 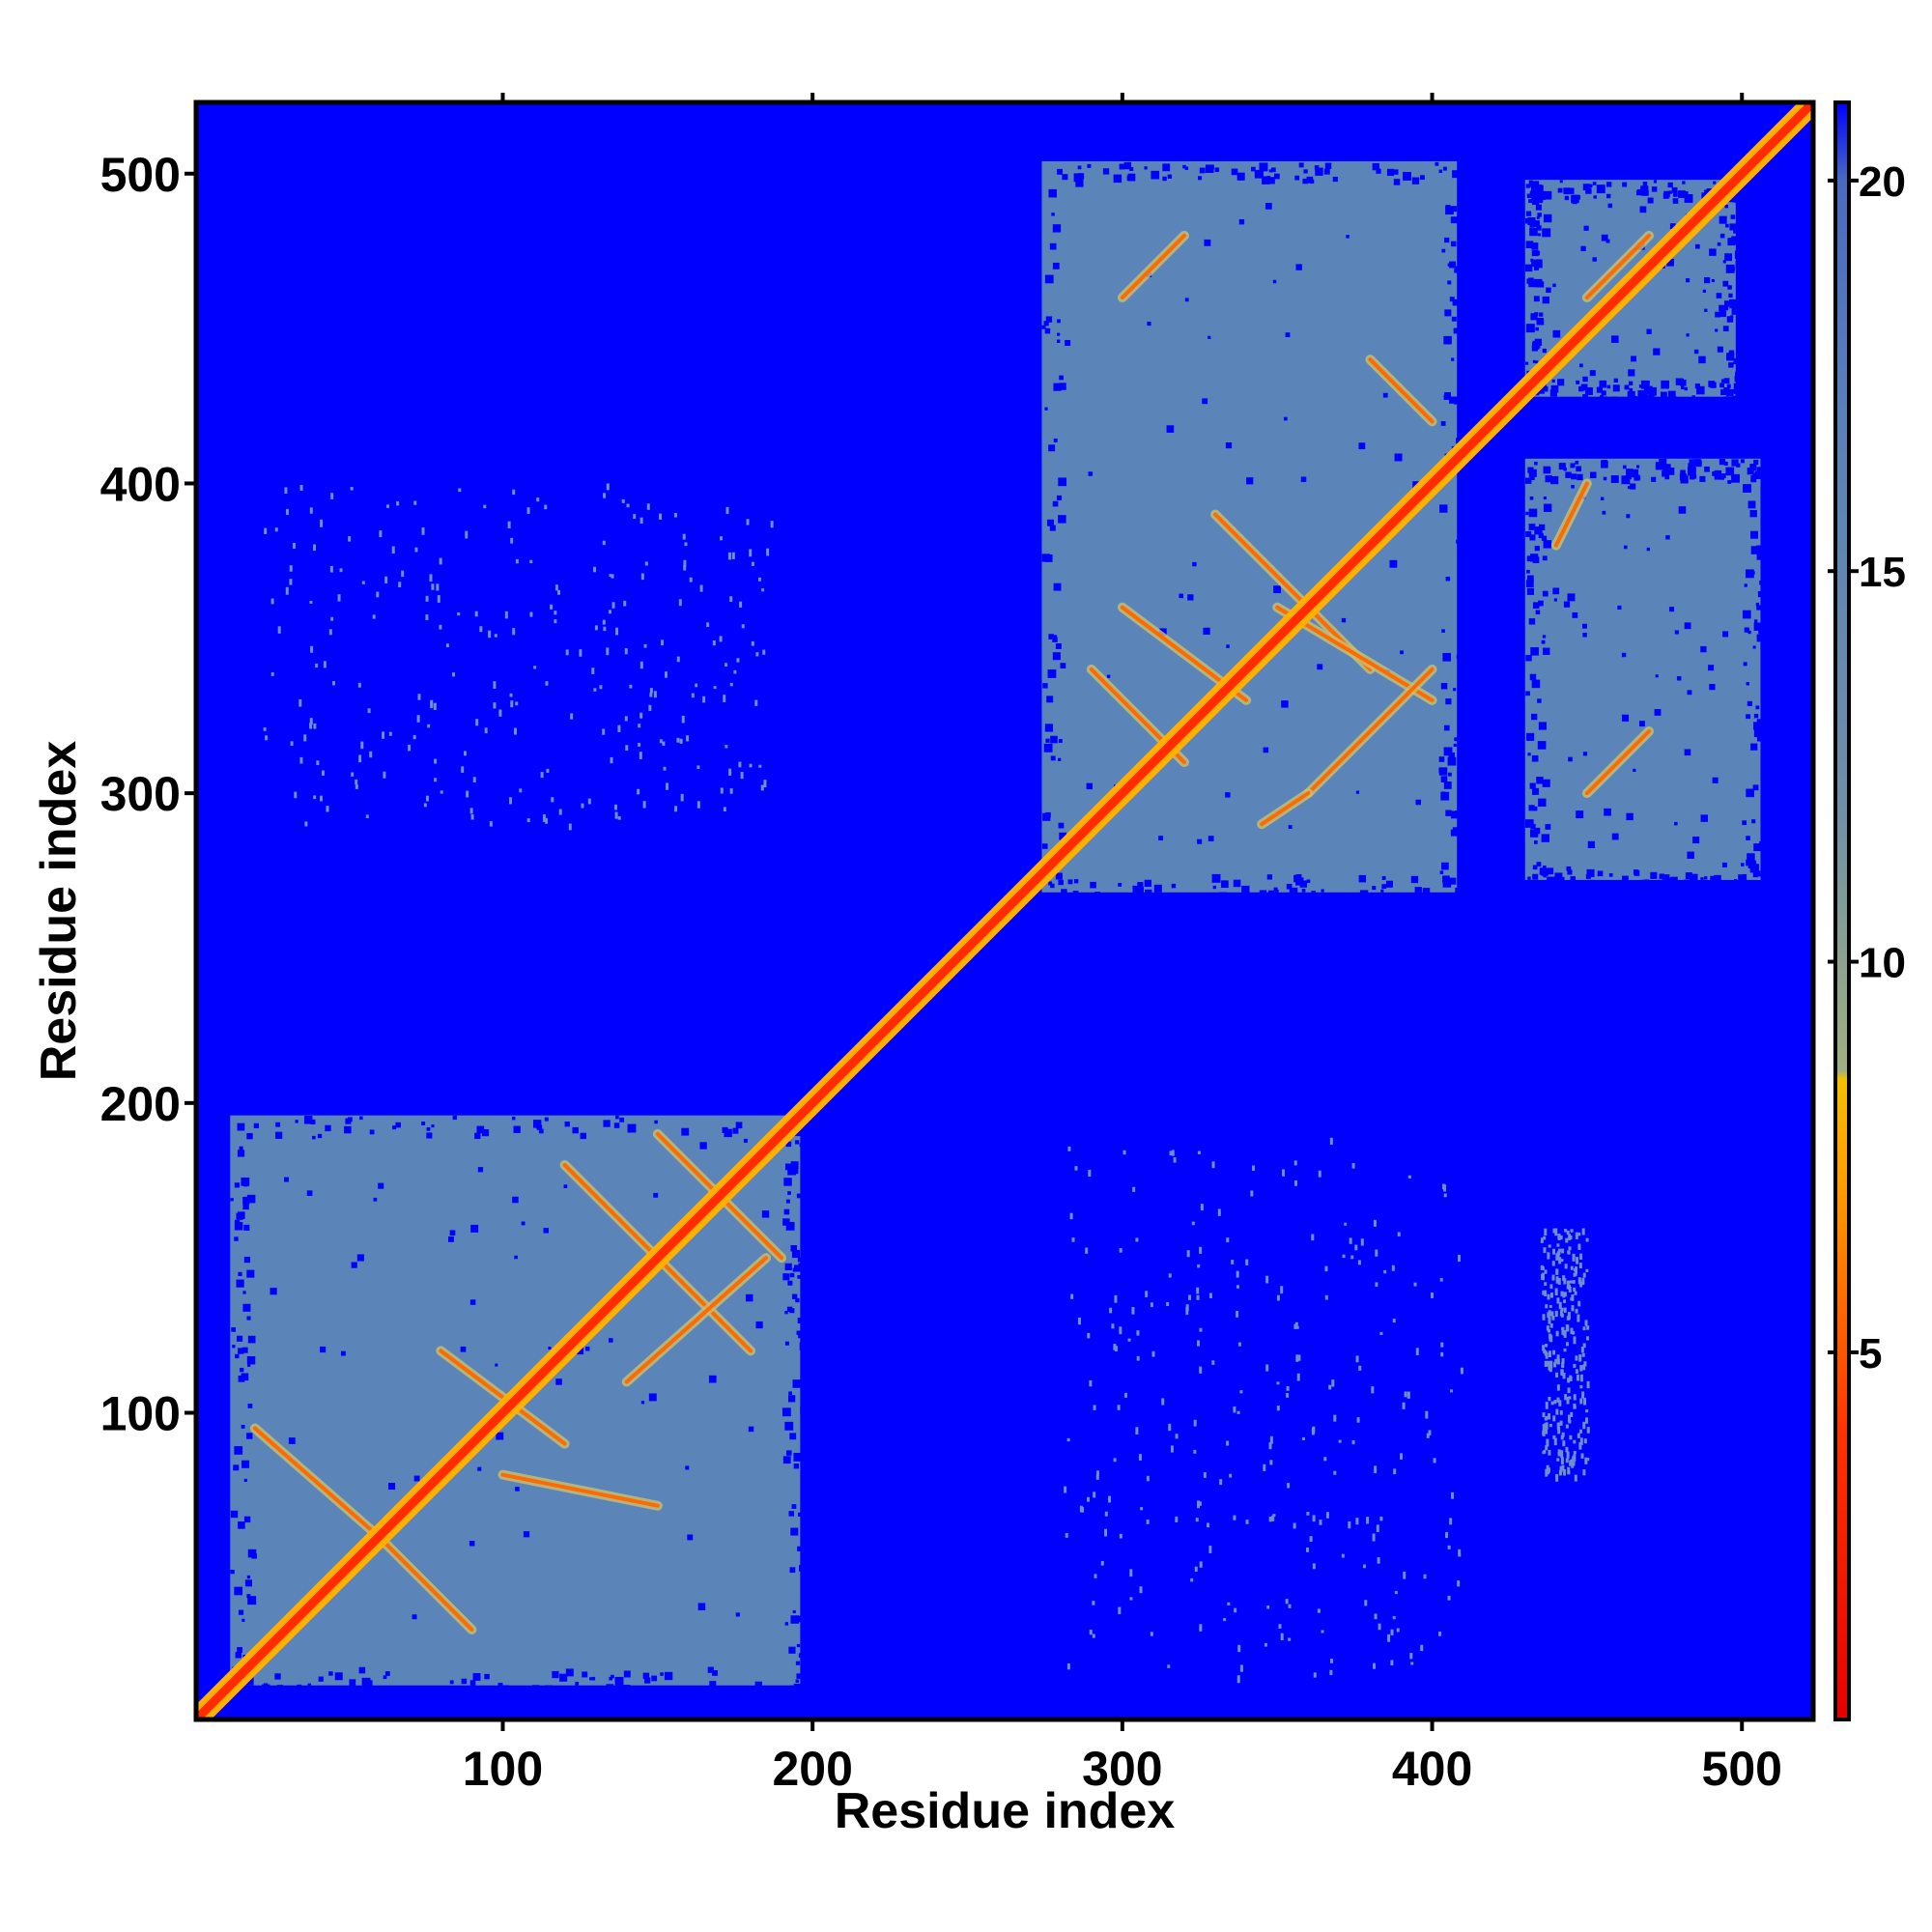 I want to click on contact-segment, so click(x=503, y=1397).